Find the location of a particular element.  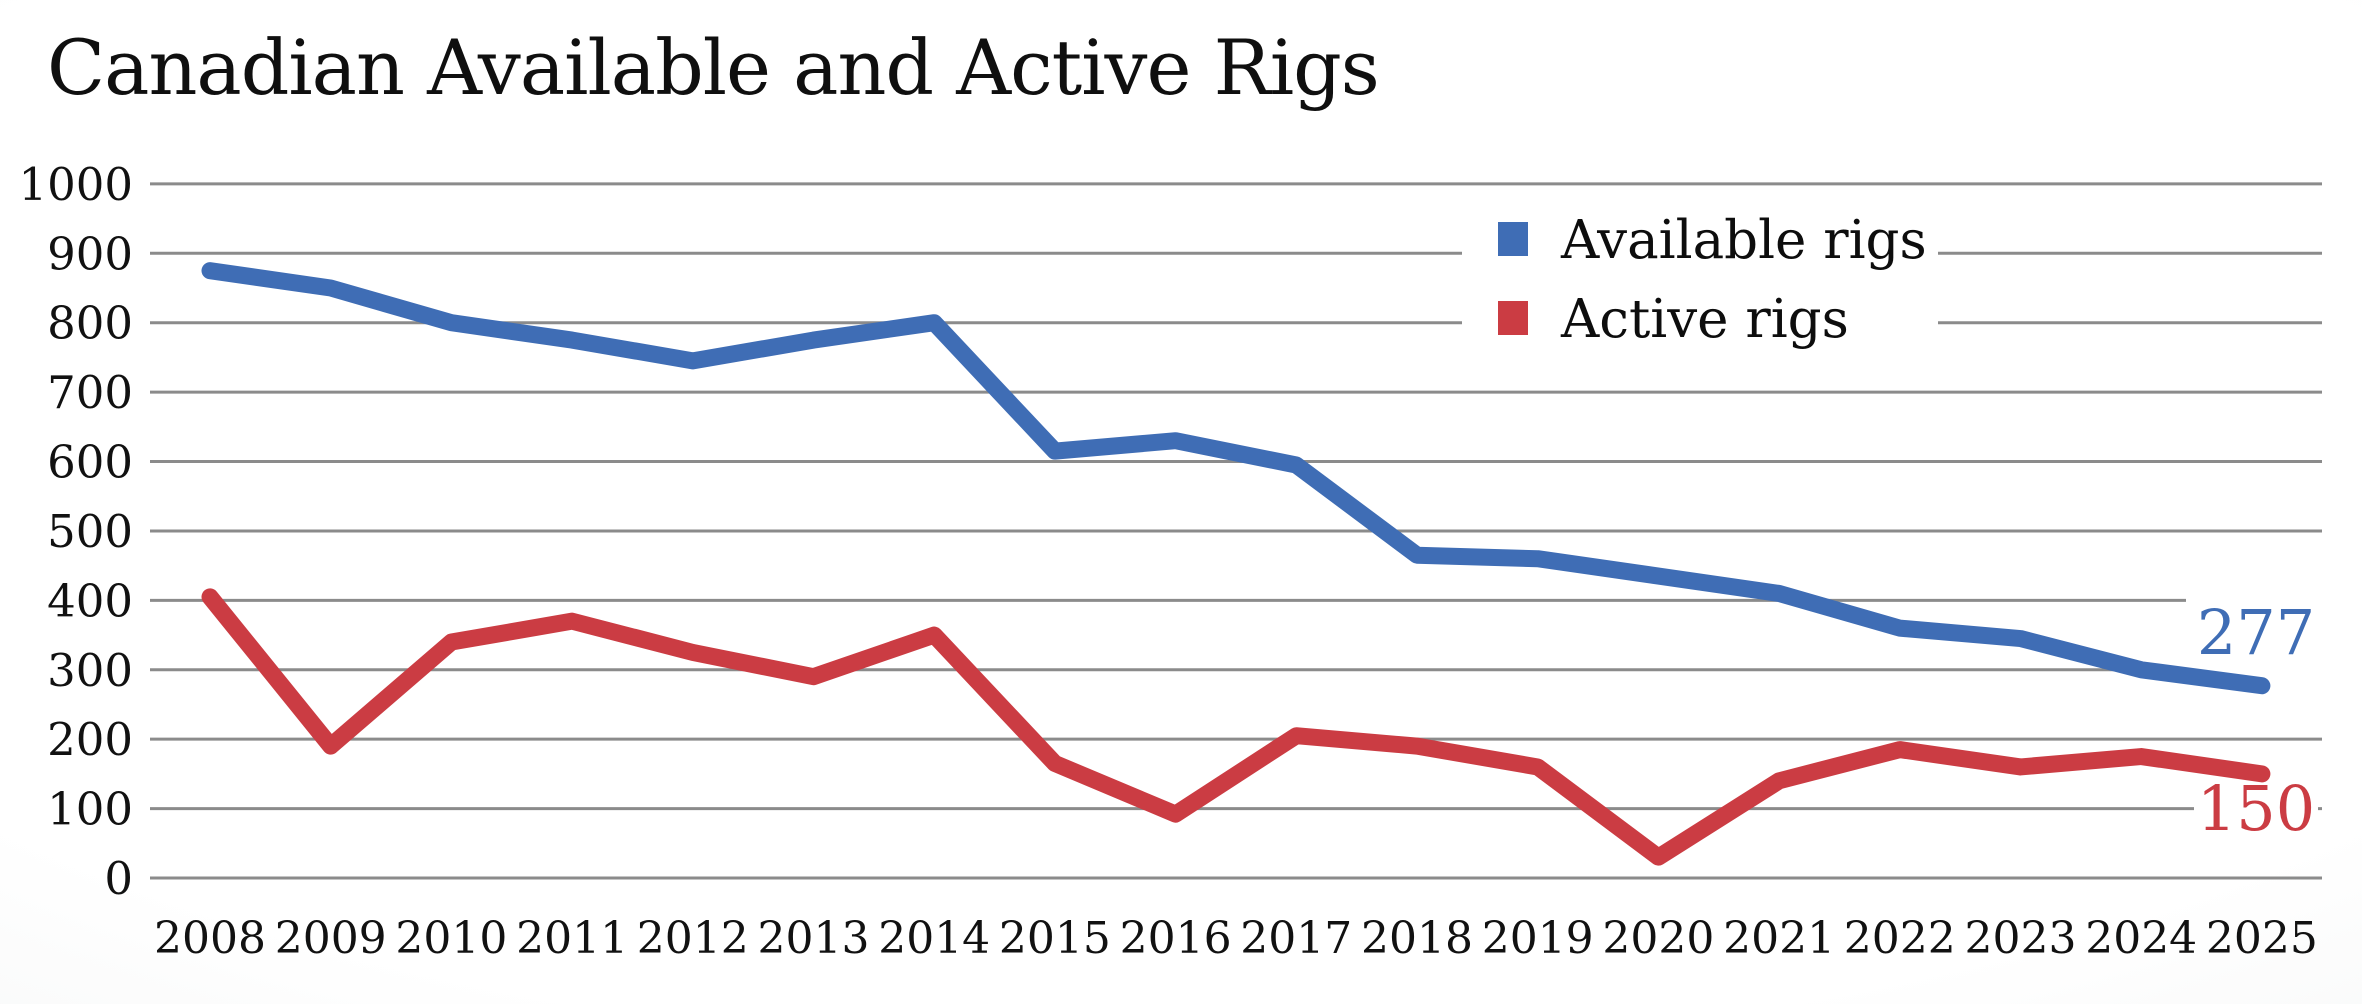

x-axis-tick-label: 2024 is located at coordinates (2141, 938).